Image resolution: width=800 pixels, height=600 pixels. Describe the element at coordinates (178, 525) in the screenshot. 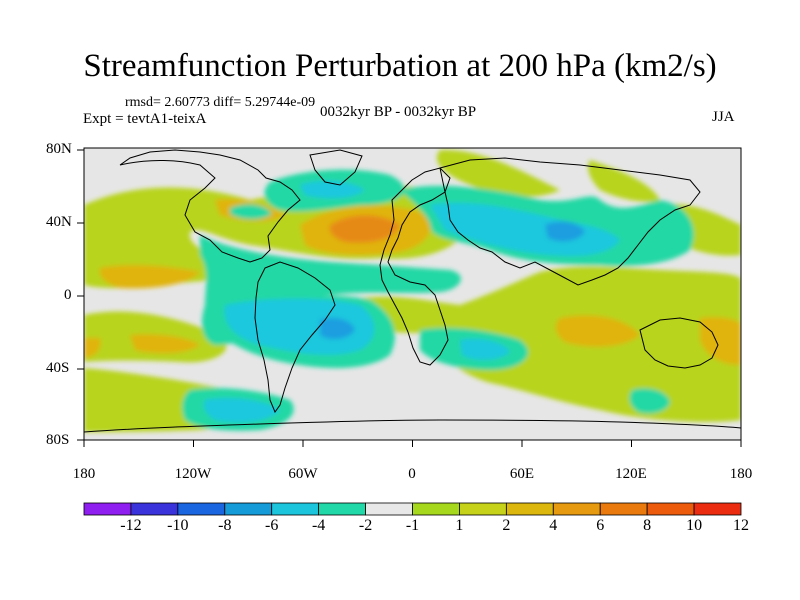

I see `colorbar-label: -10` at that location.